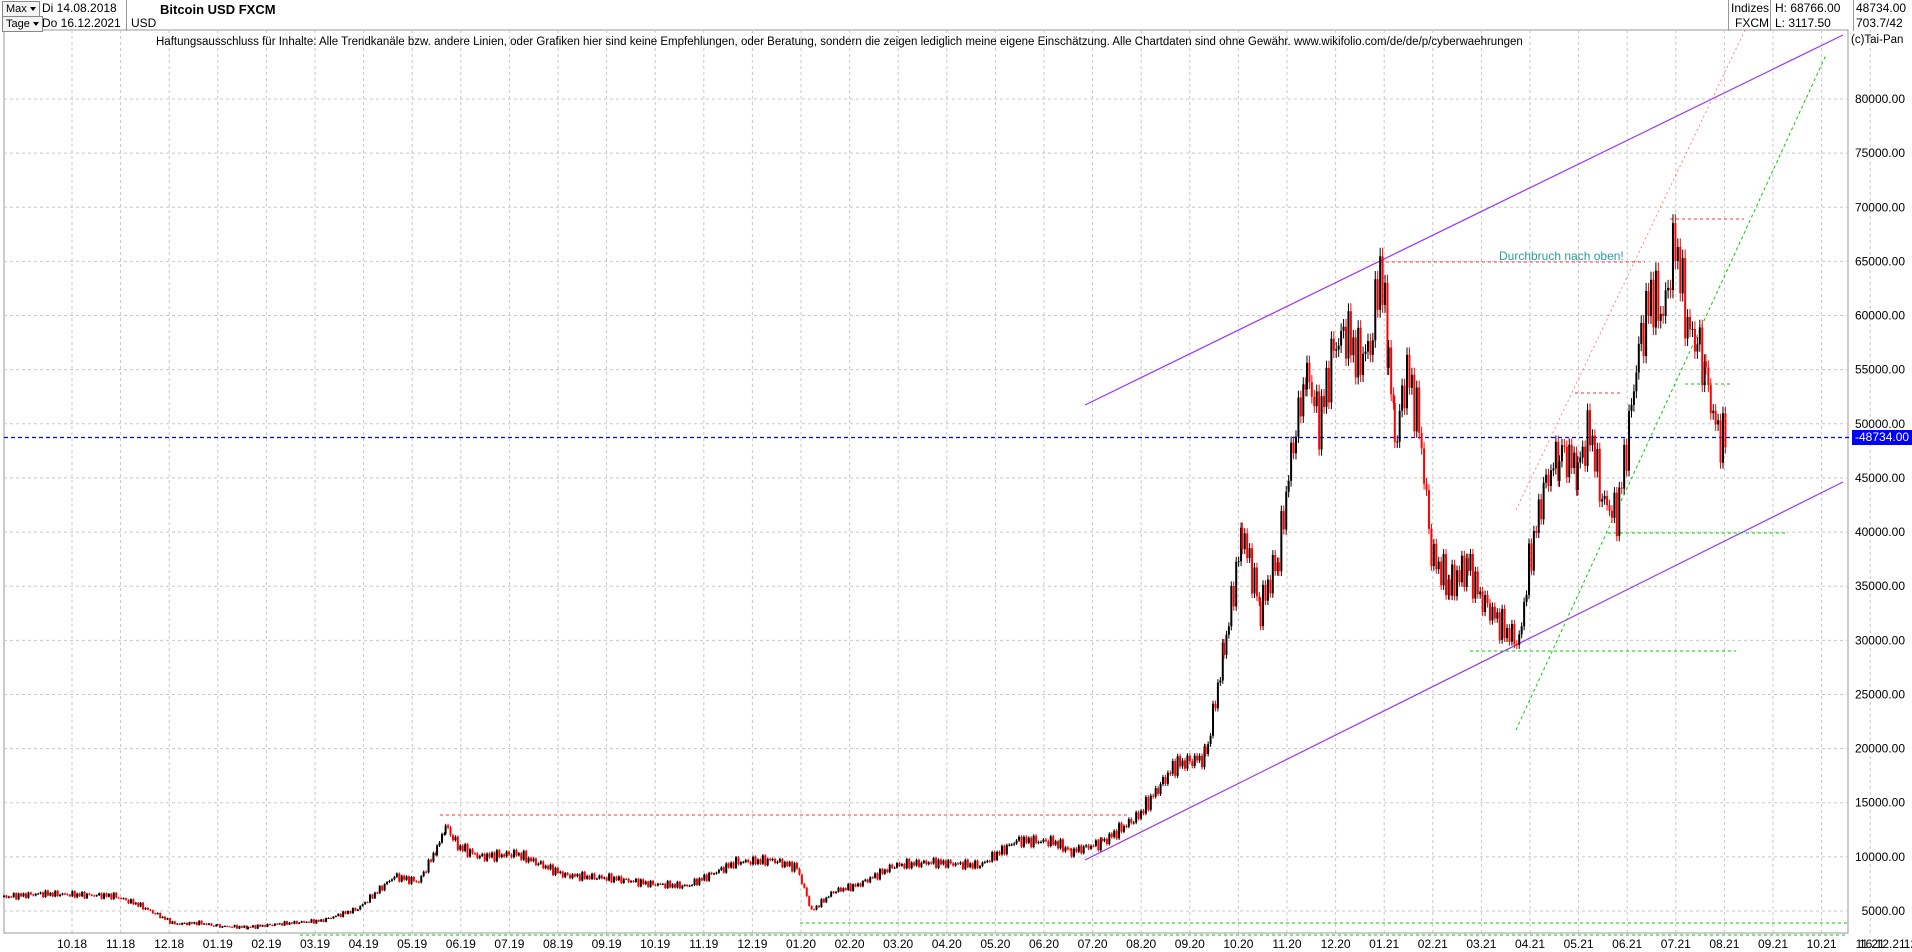  I want to click on x-tick-label: 03.21, so click(1481, 944).